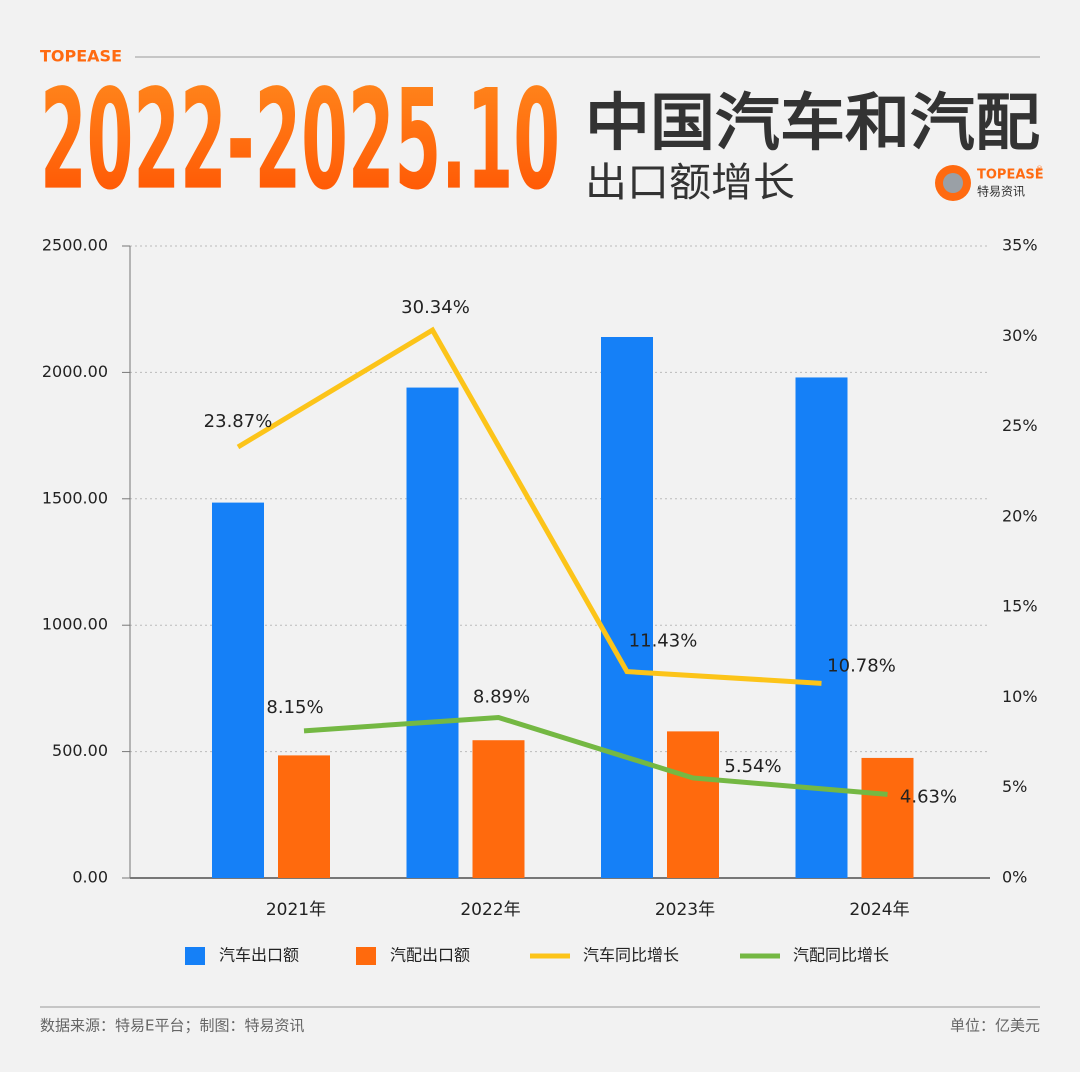  What do you see at coordinates (631, 955) in the screenshot?
I see `legend-label: 汽车同比增长` at bounding box center [631, 955].